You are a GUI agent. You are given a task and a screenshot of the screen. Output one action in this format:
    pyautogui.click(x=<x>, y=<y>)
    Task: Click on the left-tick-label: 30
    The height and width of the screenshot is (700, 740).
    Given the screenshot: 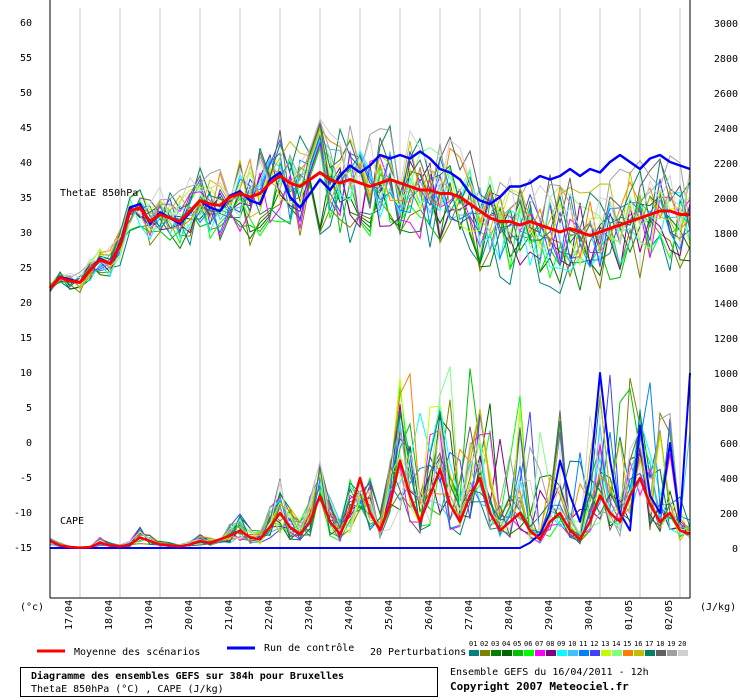 What is the action you would take?
    pyautogui.click(x=26, y=233)
    